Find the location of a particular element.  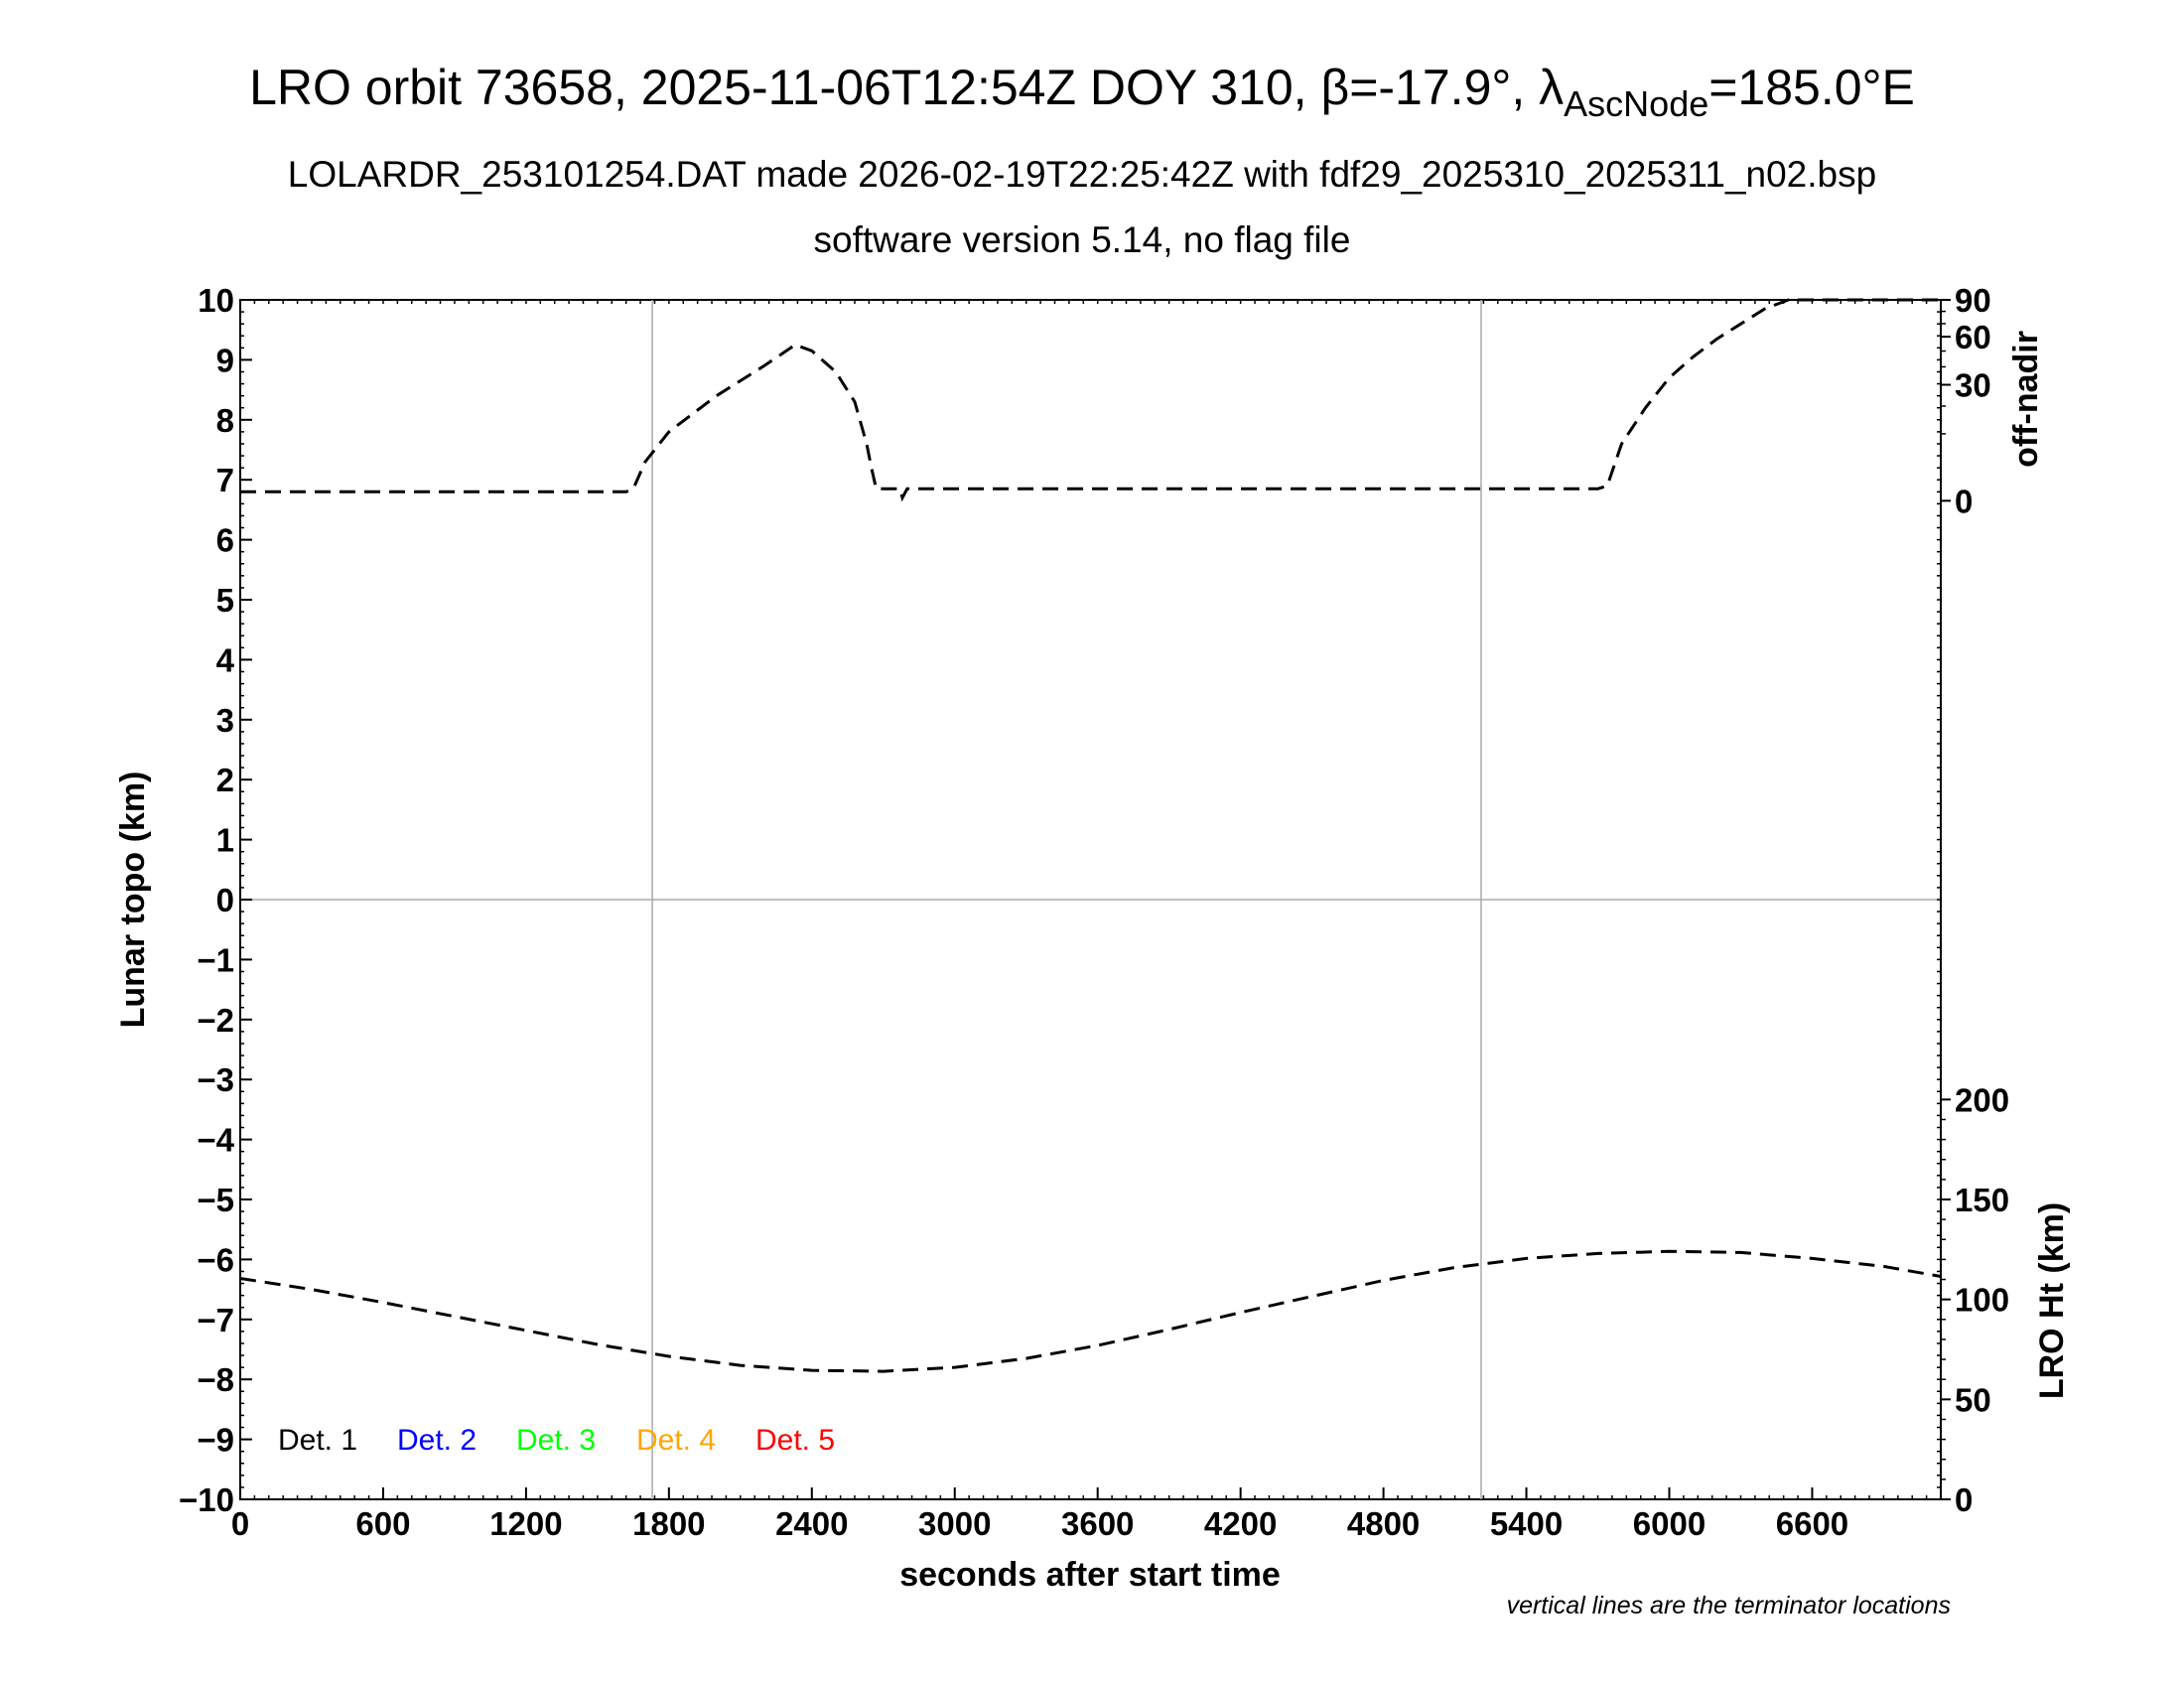

x-axis-label: seconds after start time is located at coordinates (1090, 1575).